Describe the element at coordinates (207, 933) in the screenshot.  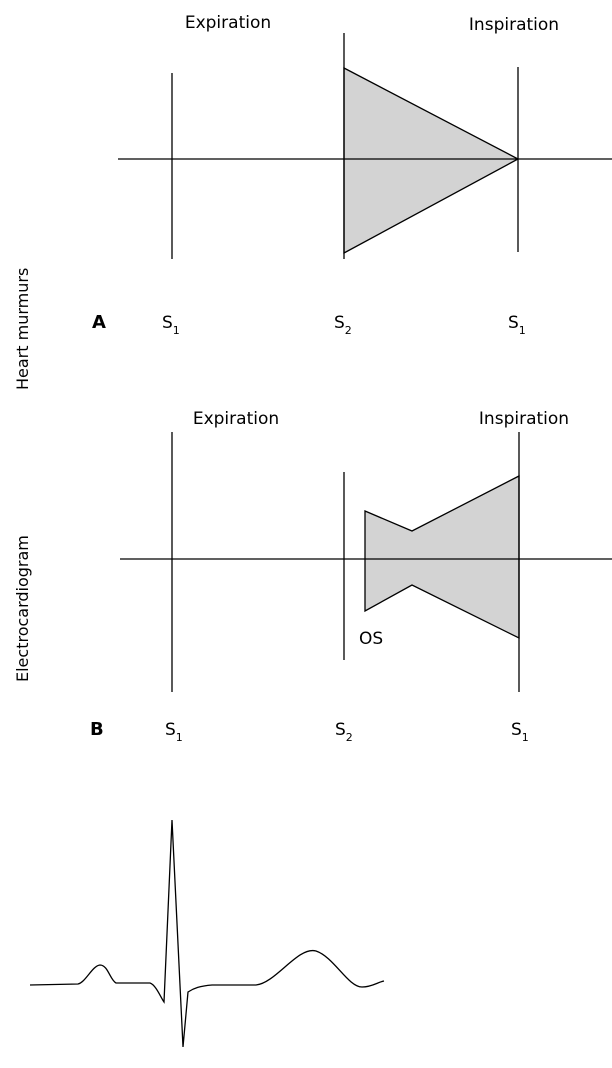
I see `ecg-waveform` at that location.